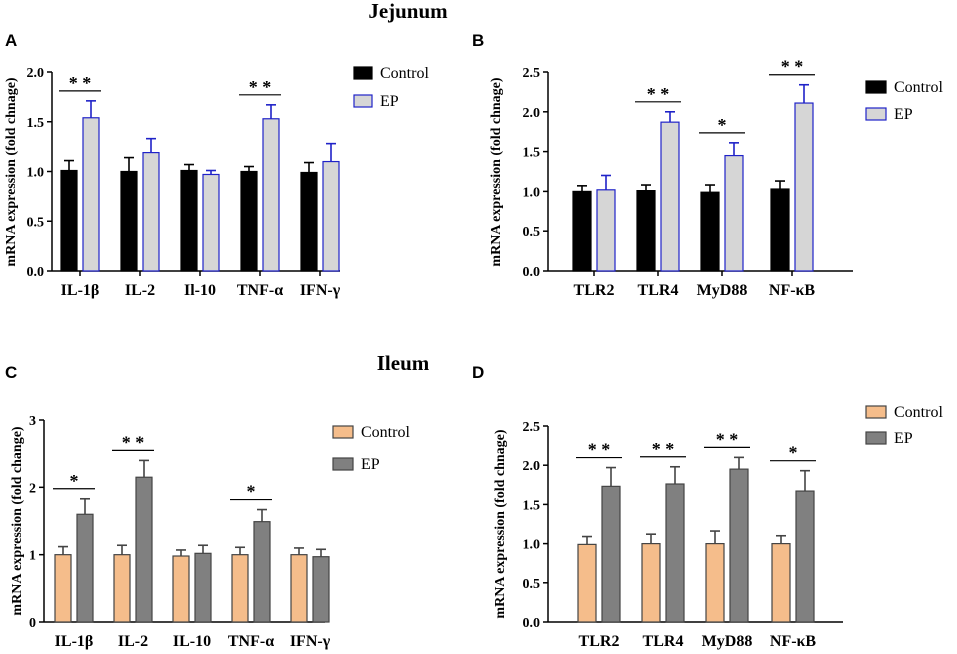  Describe the element at coordinates (408, 11) in the screenshot. I see `section-title-jejunum: Jejunum` at that location.